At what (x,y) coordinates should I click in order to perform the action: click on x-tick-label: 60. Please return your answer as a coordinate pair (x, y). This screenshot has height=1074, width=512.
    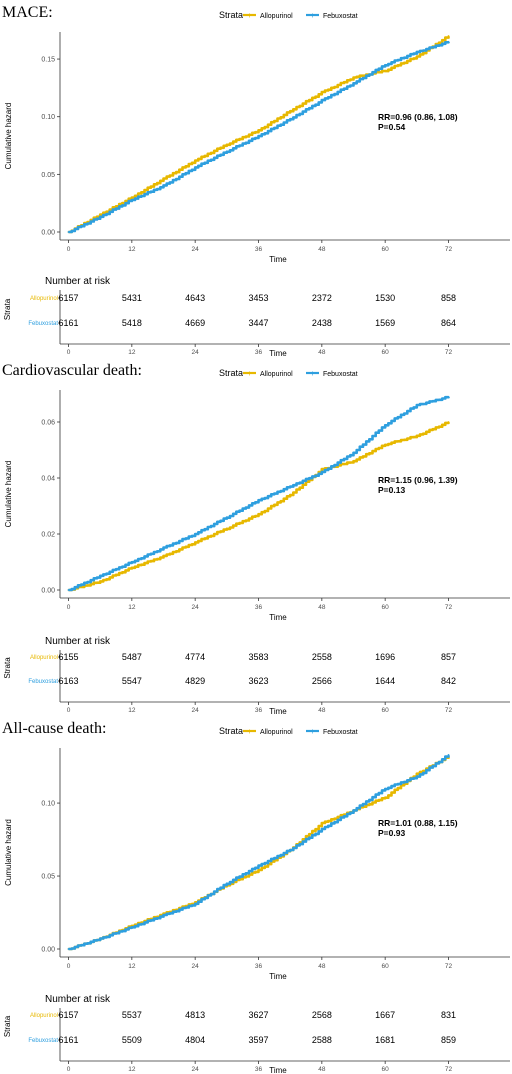
    Looking at the image, I should click on (386, 249).